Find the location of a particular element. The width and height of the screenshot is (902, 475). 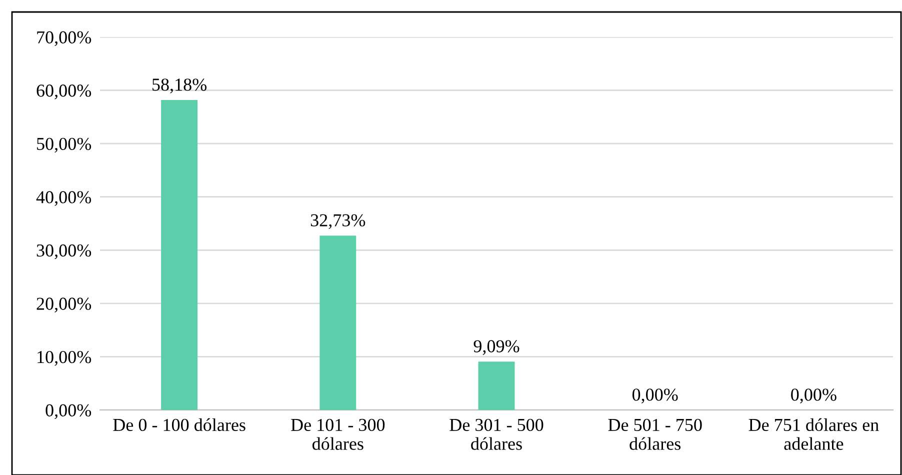

data-label: 32,73% is located at coordinates (338, 221).